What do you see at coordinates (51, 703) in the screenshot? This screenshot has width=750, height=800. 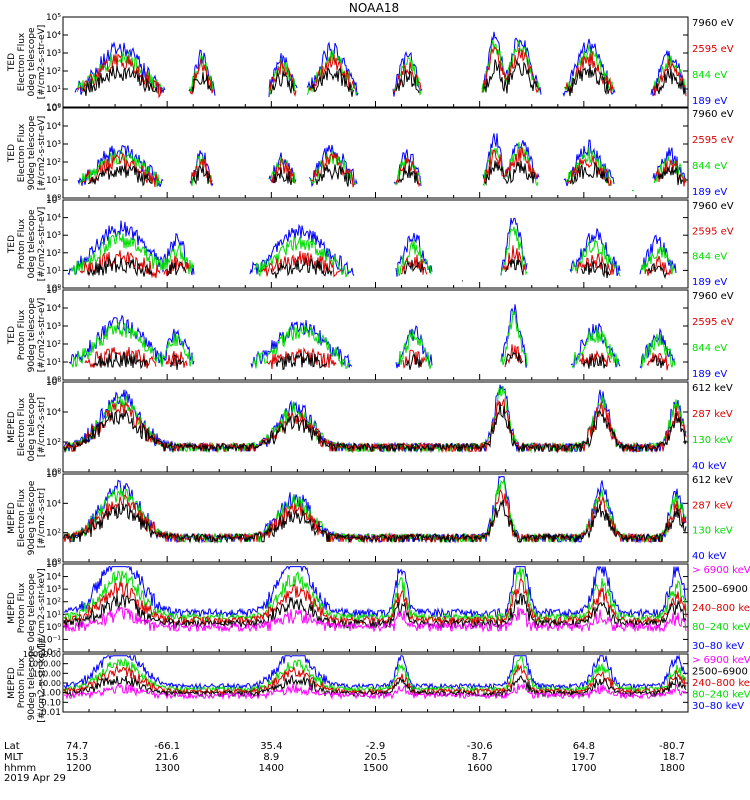 I see `y-tick-label: 0.10` at bounding box center [51, 703].